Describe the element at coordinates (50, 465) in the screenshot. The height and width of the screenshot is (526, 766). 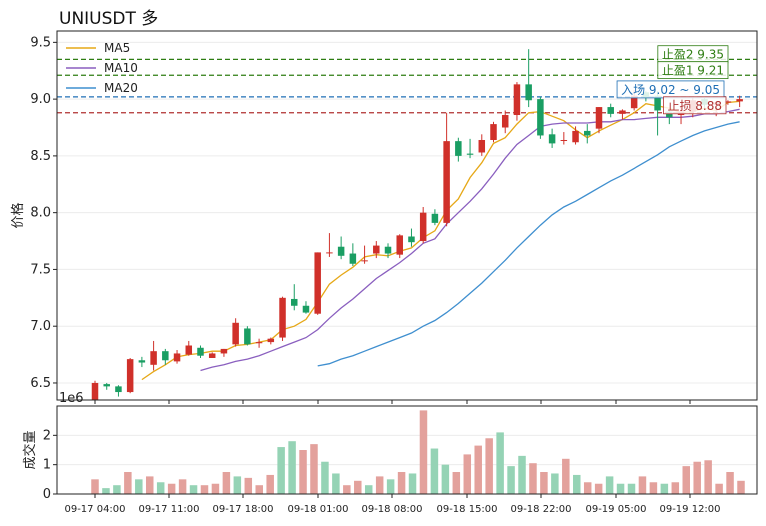
I see `volume-y-ticks: 0 1 2` at that location.